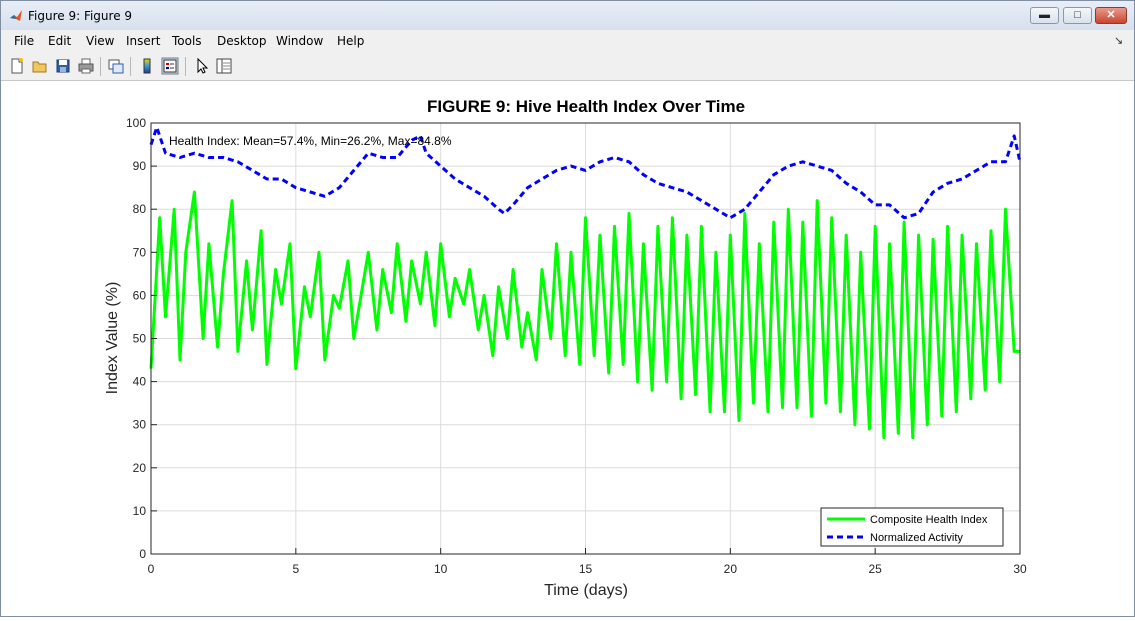 This screenshot has height=621, width=1135. Describe the element at coordinates (116, 66) in the screenshot. I see `link-plot-icon` at that location.